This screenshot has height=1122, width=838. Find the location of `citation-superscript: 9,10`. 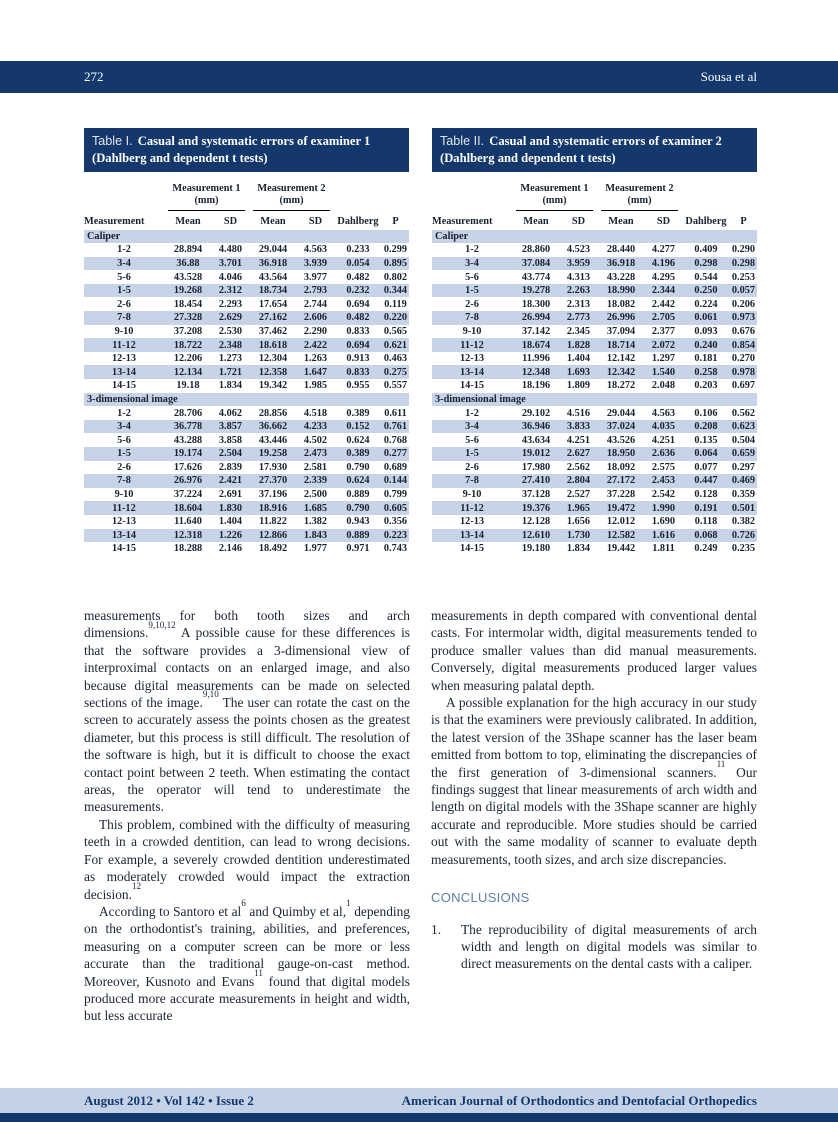

citation-superscript: 9,10 is located at coordinates (210, 694).